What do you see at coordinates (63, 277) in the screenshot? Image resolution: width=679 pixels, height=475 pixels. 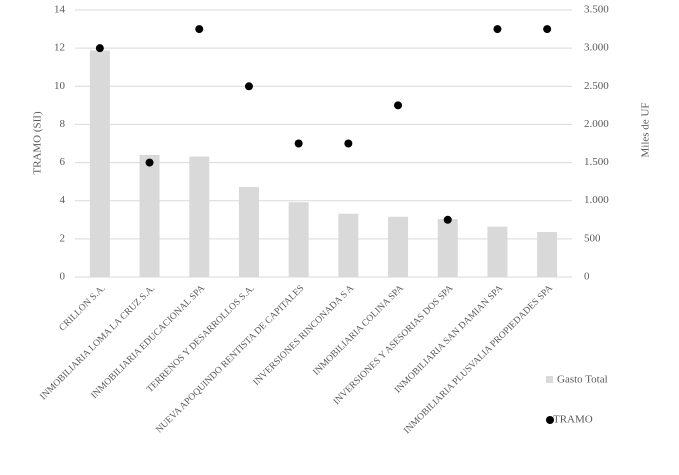 I see `y-tick-label: 0` at bounding box center [63, 277].